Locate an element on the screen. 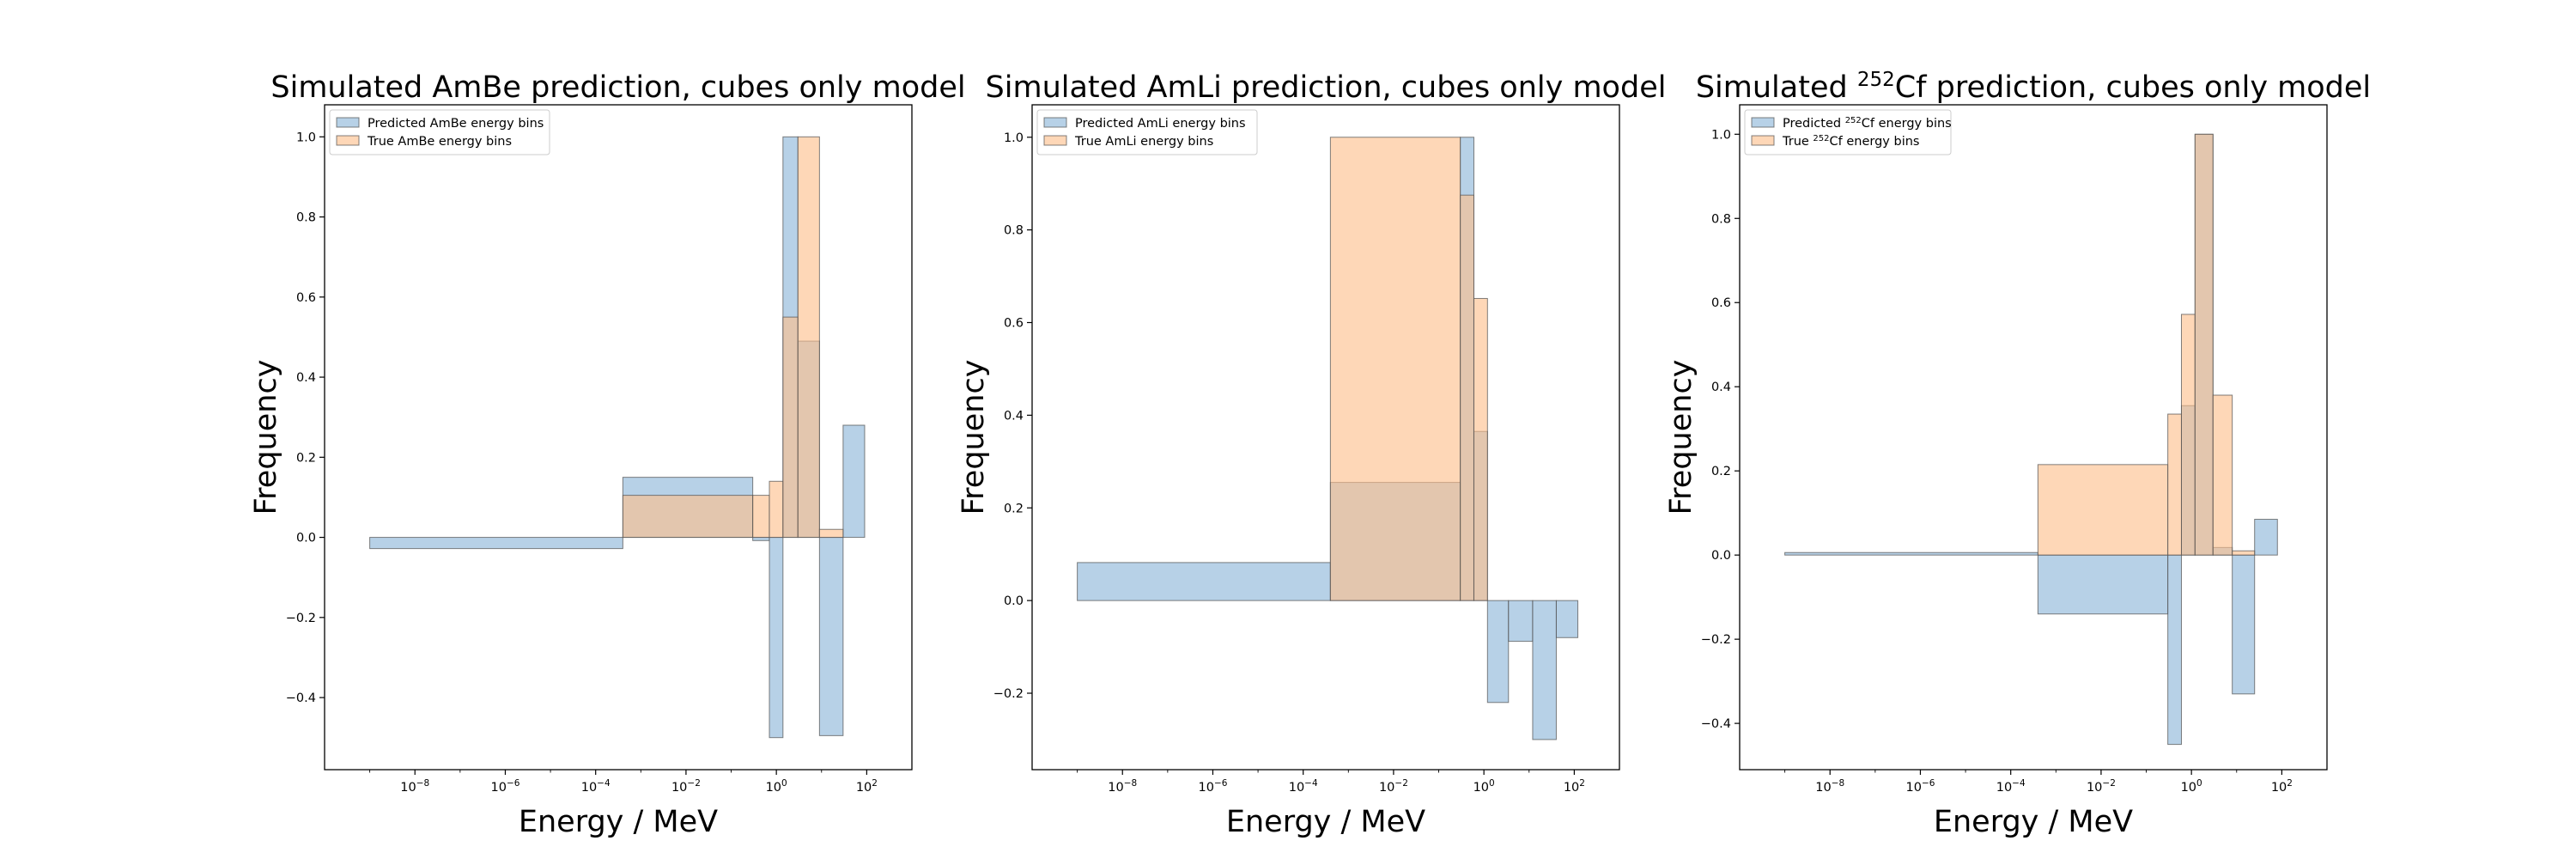  legend-label: True AmBe energy bins is located at coordinates (440, 142).